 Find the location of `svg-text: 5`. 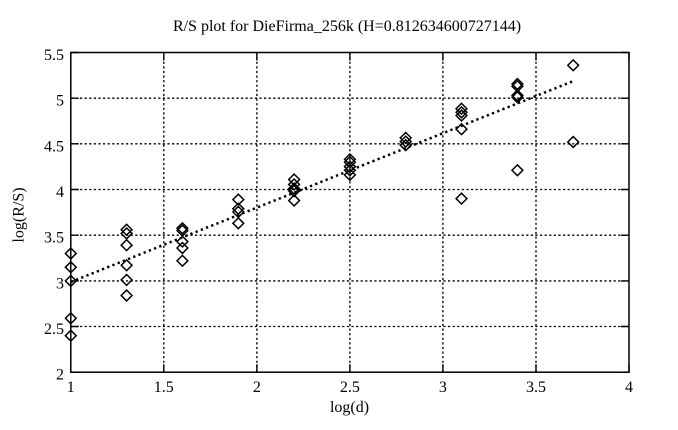

svg-text: 5 is located at coordinates (60, 101).